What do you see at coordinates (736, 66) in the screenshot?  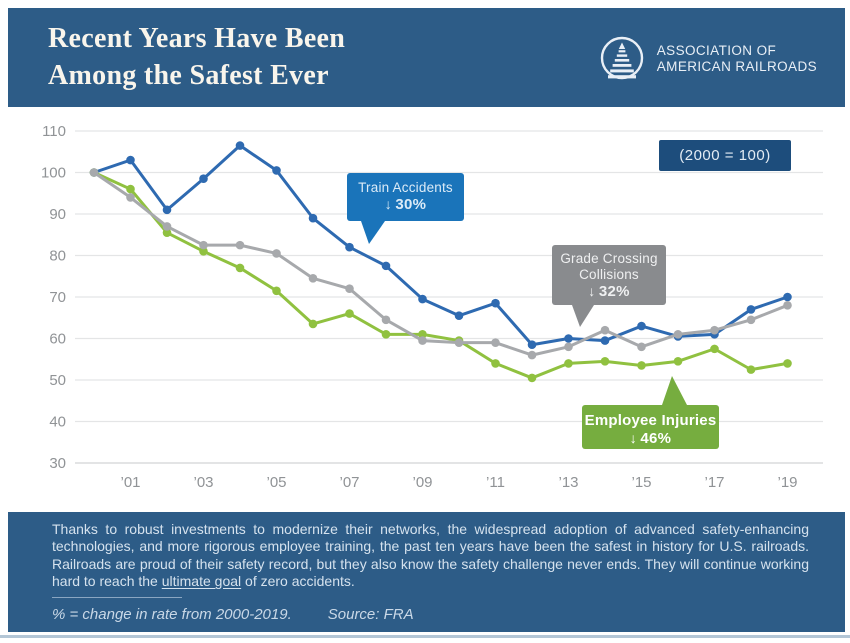 I see `logo-text-line2: AMERICAN RAILROADS` at bounding box center [736, 66].